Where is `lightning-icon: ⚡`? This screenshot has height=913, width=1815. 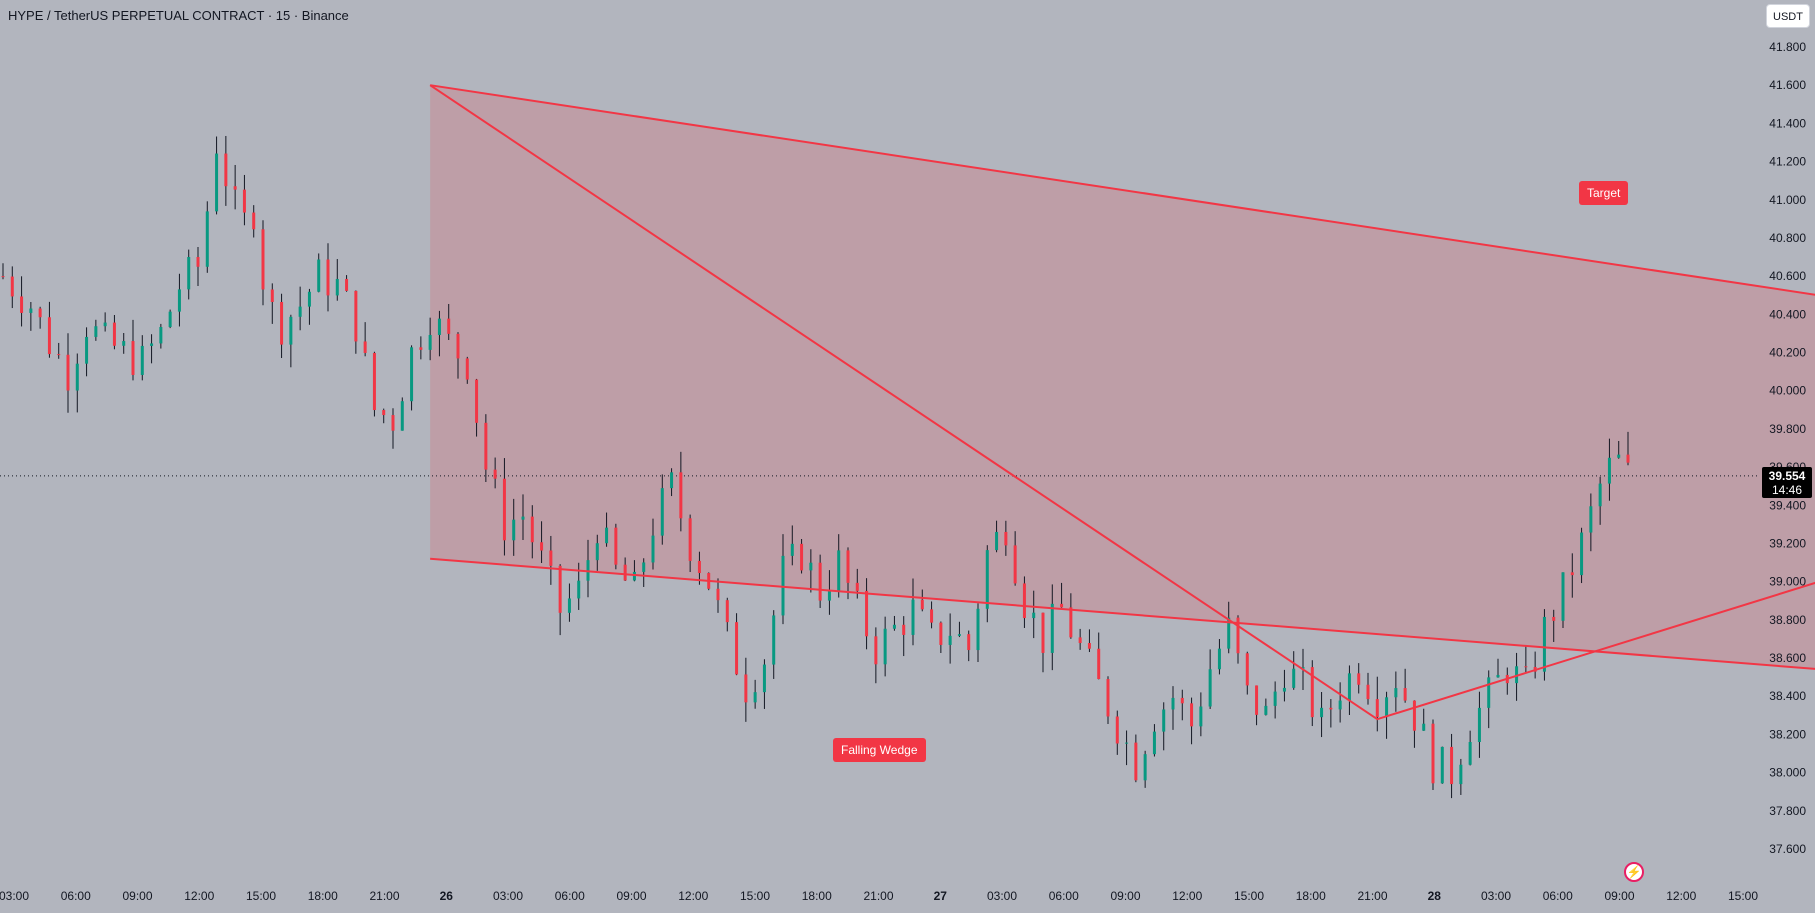 lightning-icon: ⚡ is located at coordinates (1634, 872).